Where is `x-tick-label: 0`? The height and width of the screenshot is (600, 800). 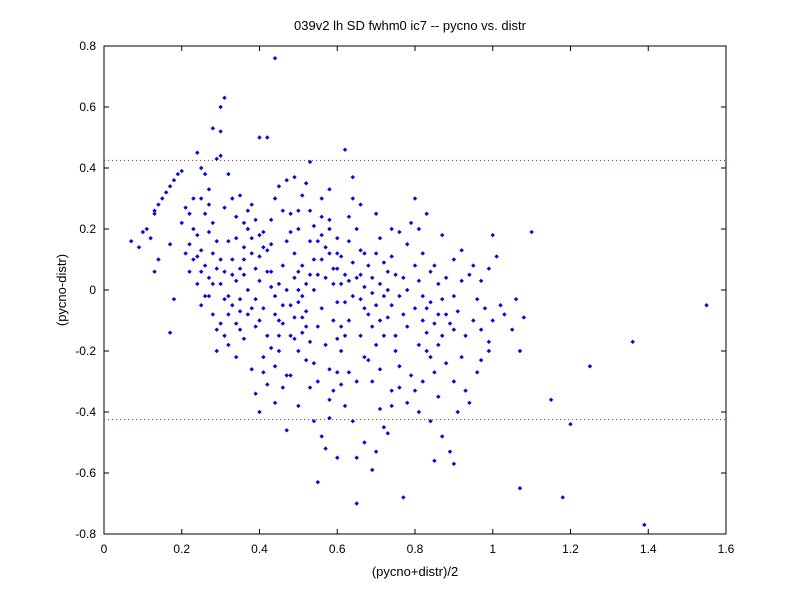 x-tick-label: 0 is located at coordinates (104, 549).